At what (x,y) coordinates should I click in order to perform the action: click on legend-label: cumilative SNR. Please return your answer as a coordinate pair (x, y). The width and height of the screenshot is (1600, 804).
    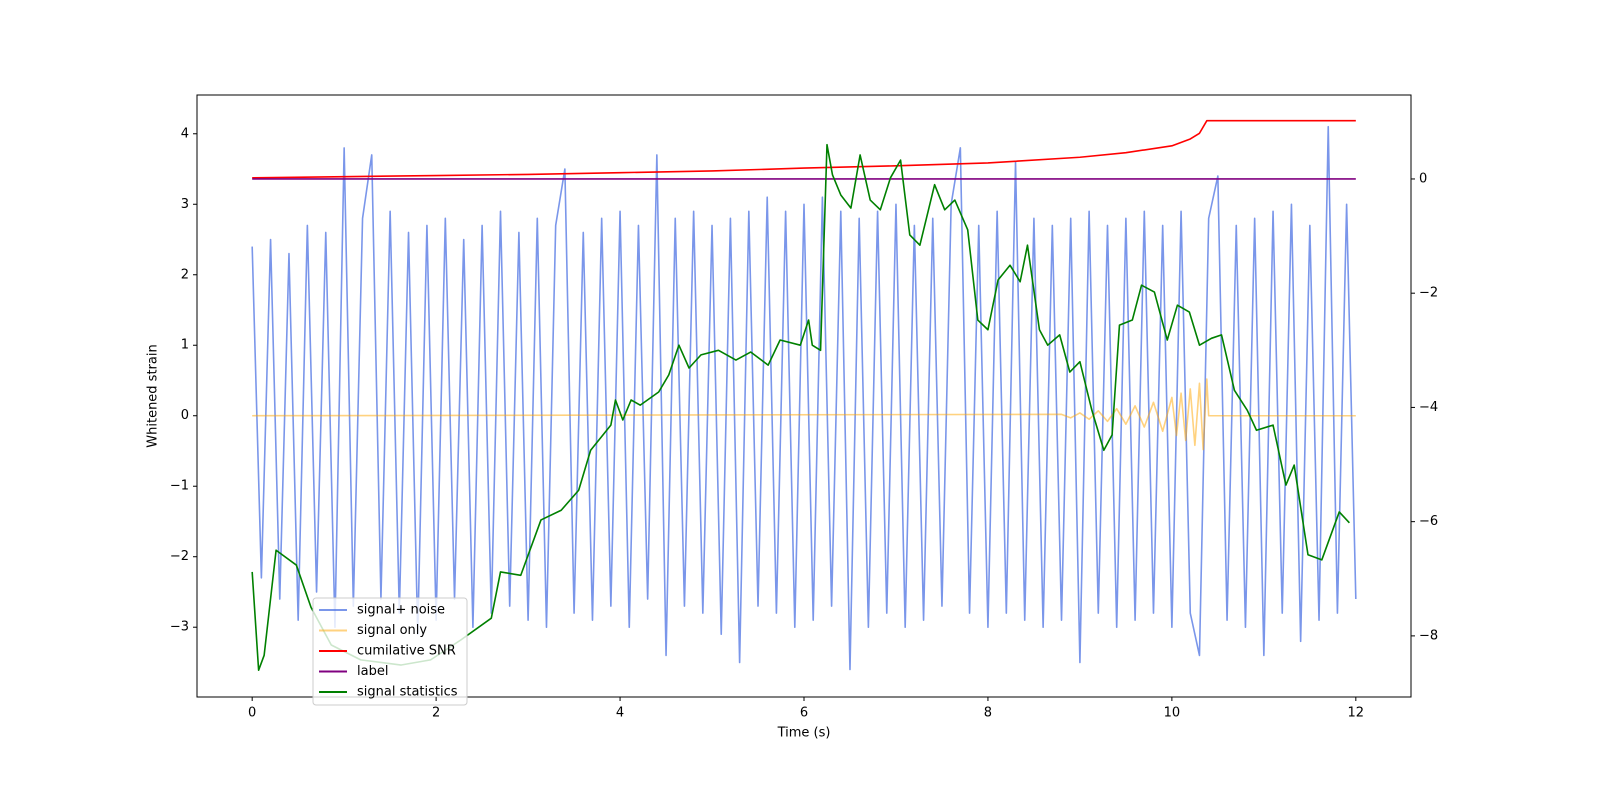
    Looking at the image, I should click on (406, 651).